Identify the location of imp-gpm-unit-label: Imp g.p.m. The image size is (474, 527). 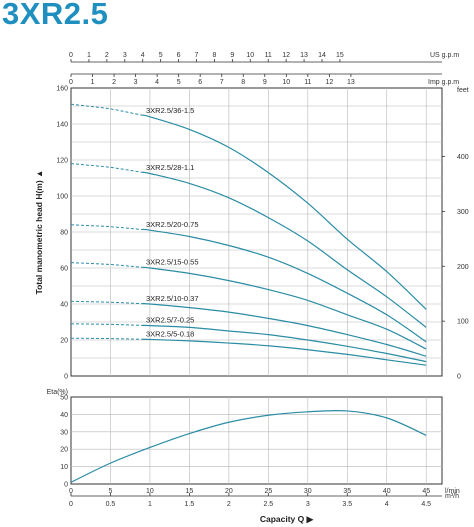
(443, 82).